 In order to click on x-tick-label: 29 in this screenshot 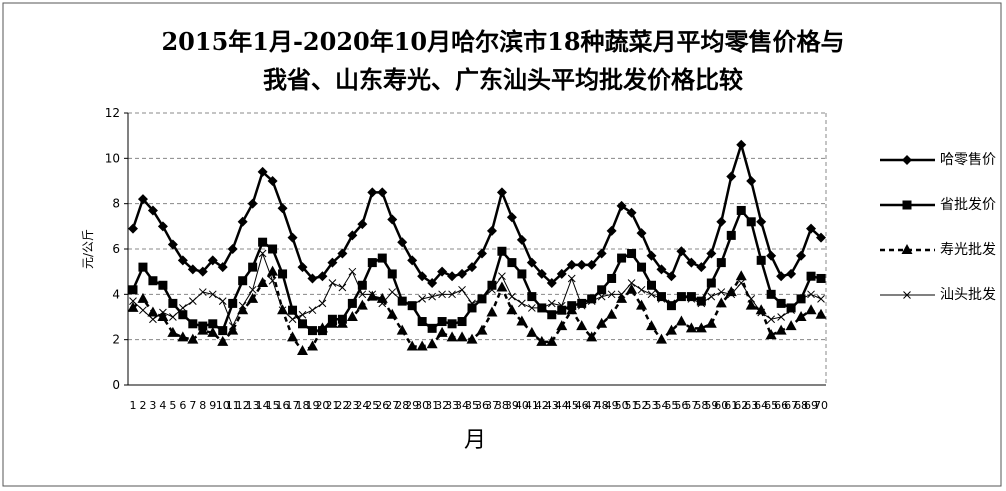, I will do `click(412, 405)`.